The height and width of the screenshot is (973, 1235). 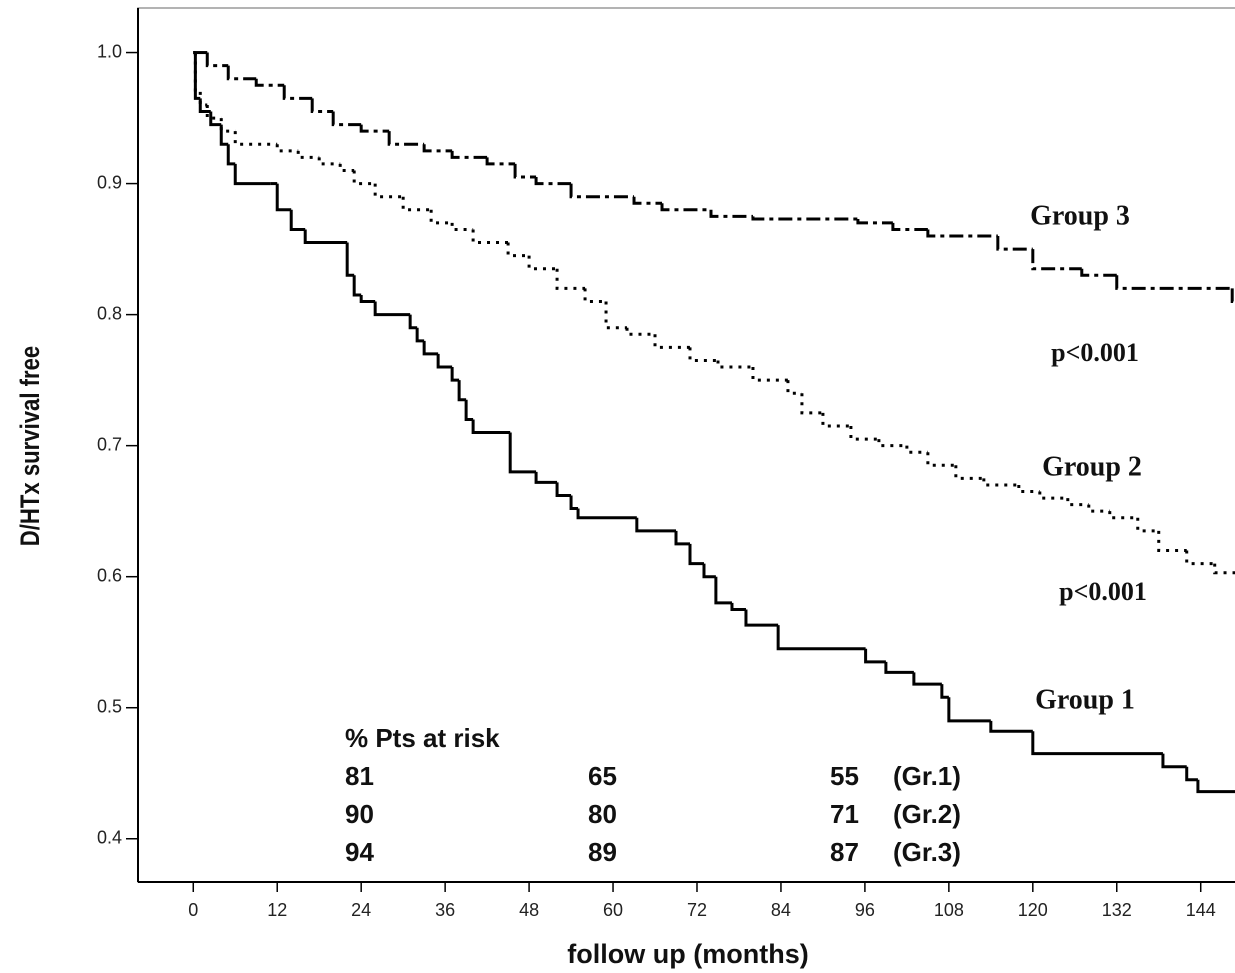 I want to click on y-tick-label: 0.4, so click(x=109, y=838).